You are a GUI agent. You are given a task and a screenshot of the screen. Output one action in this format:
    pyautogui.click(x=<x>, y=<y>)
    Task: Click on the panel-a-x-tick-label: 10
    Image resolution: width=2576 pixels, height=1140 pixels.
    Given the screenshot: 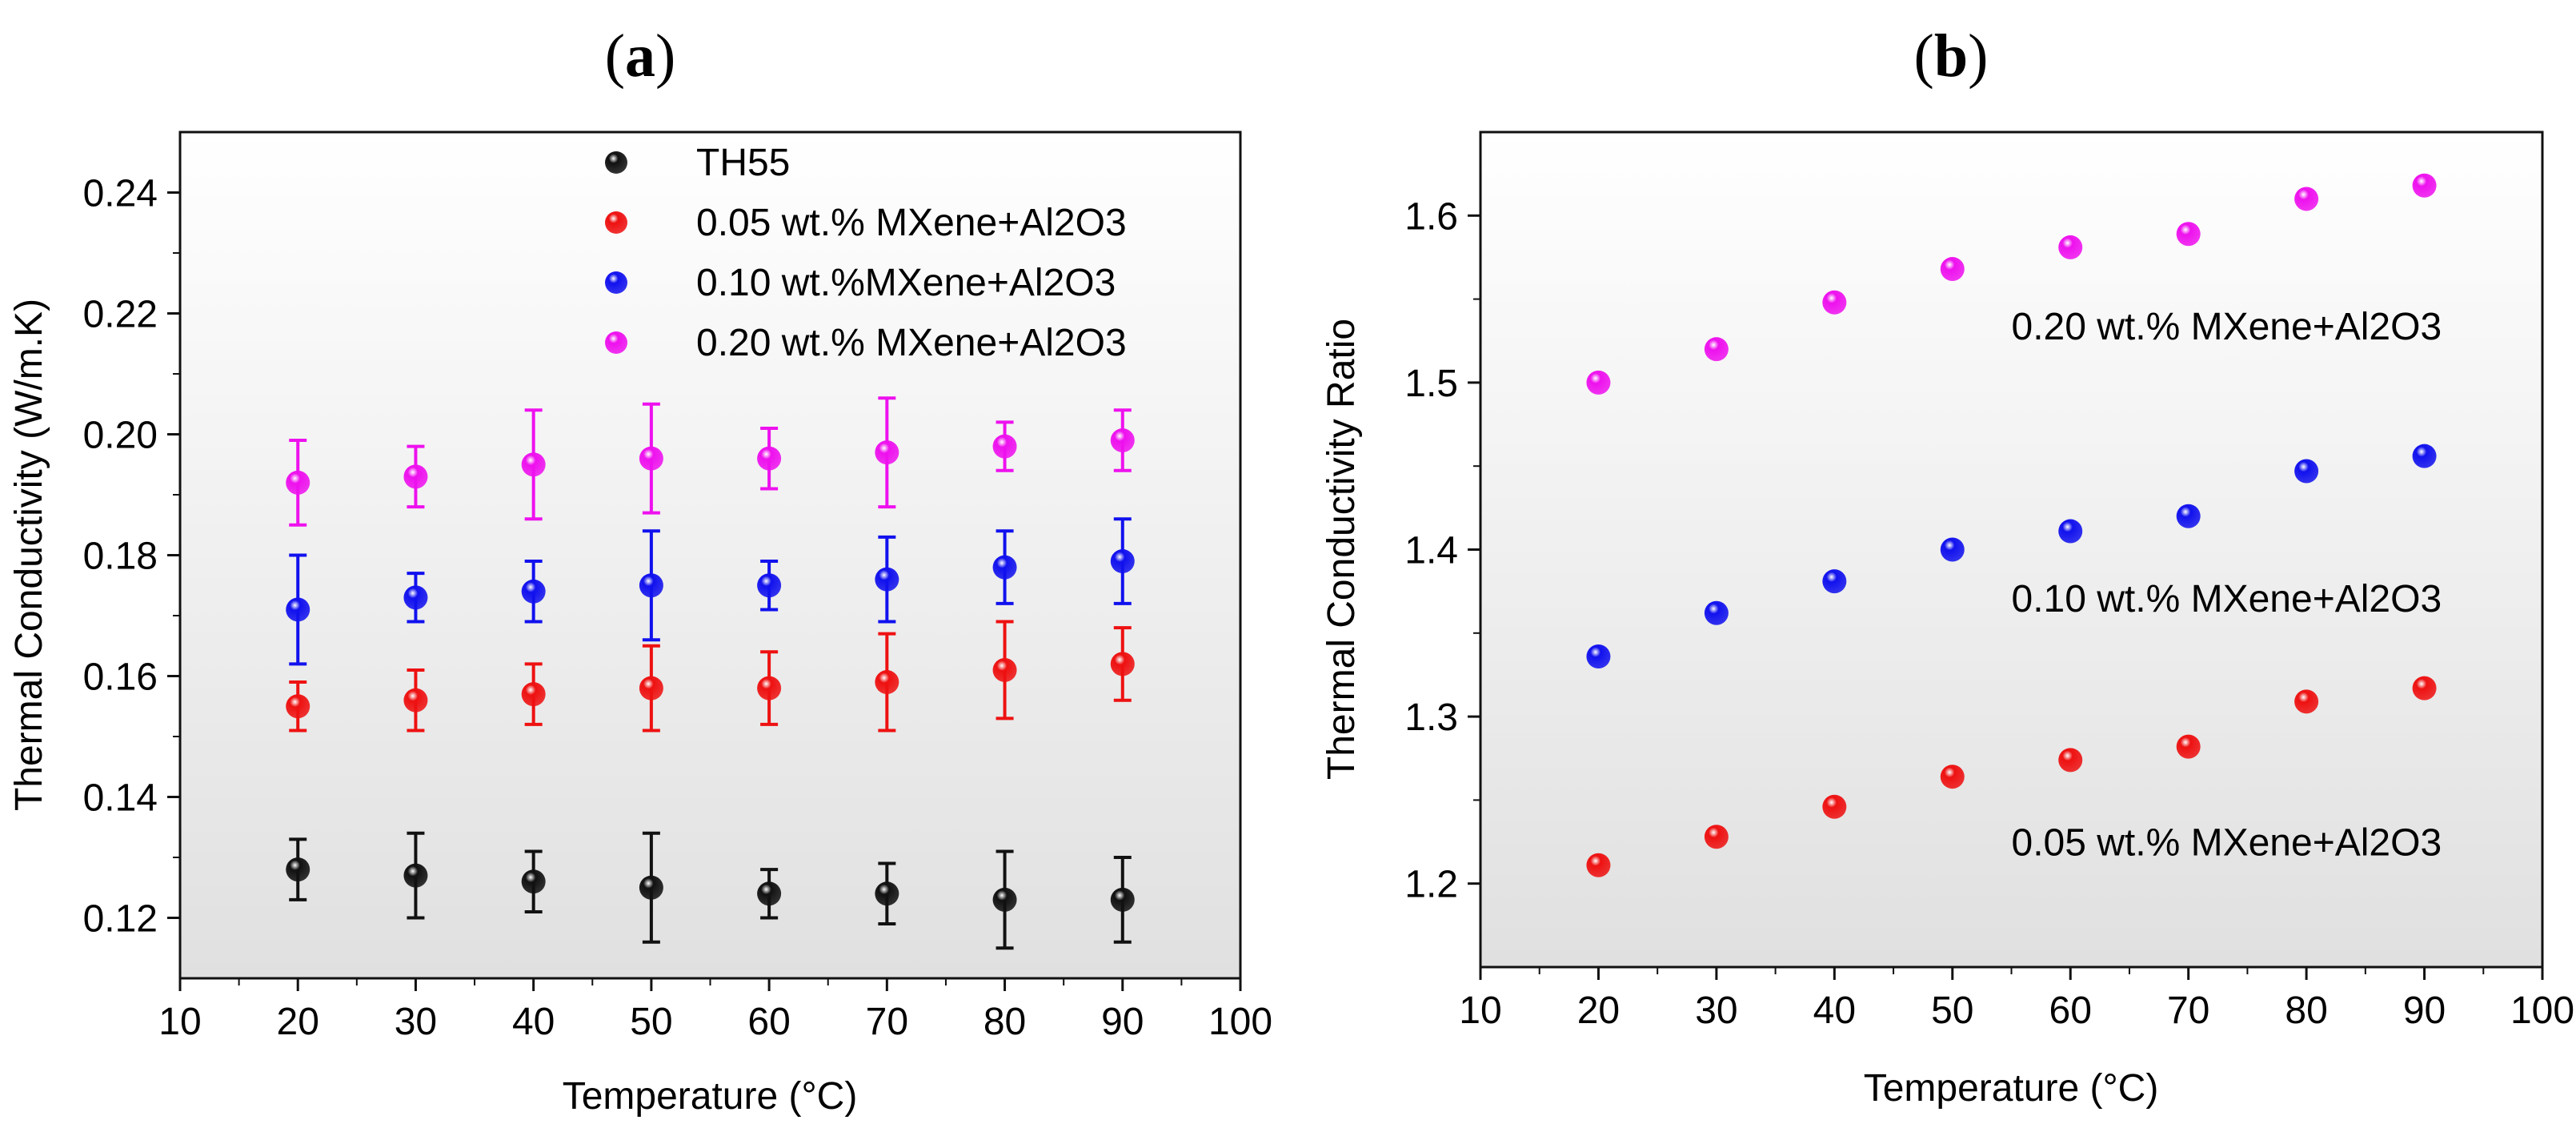 What is the action you would take?
    pyautogui.click(x=179, y=1022)
    